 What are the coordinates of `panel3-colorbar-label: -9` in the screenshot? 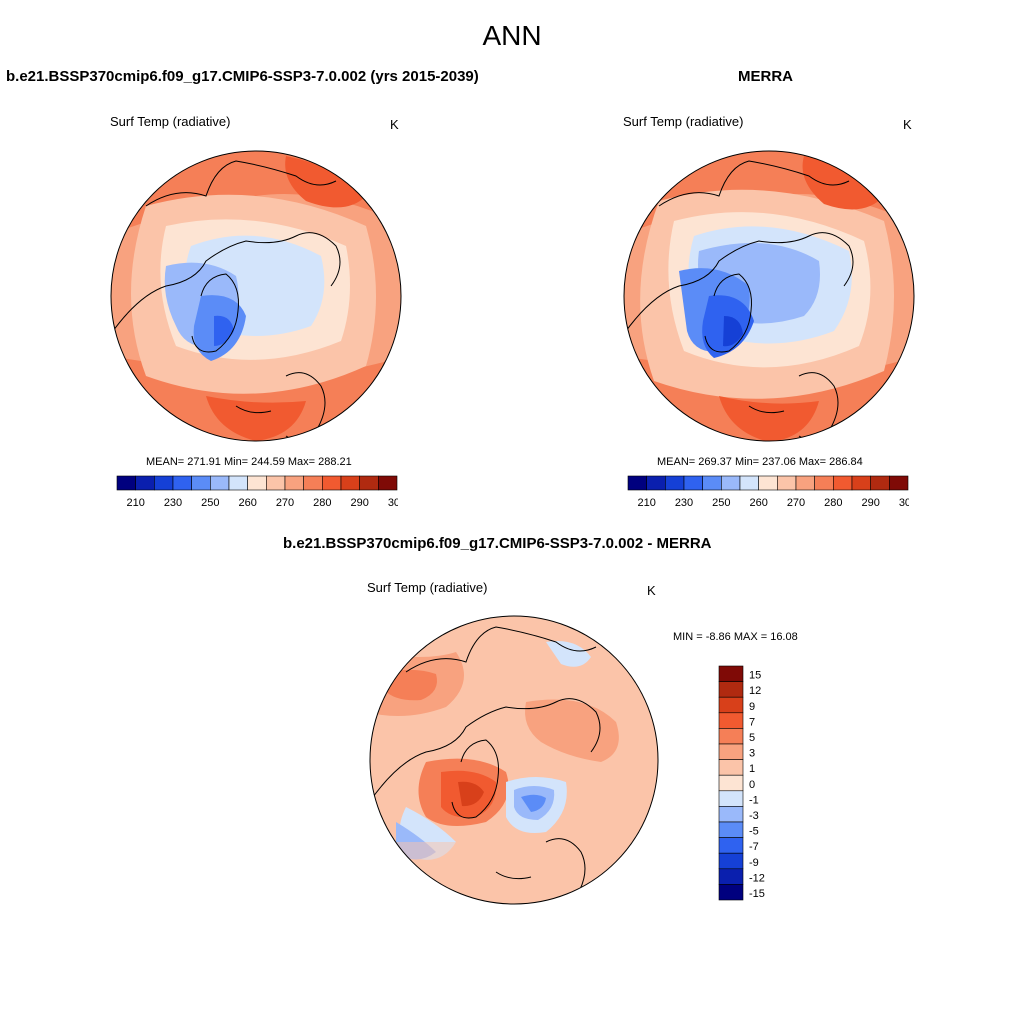 It's located at (754, 863).